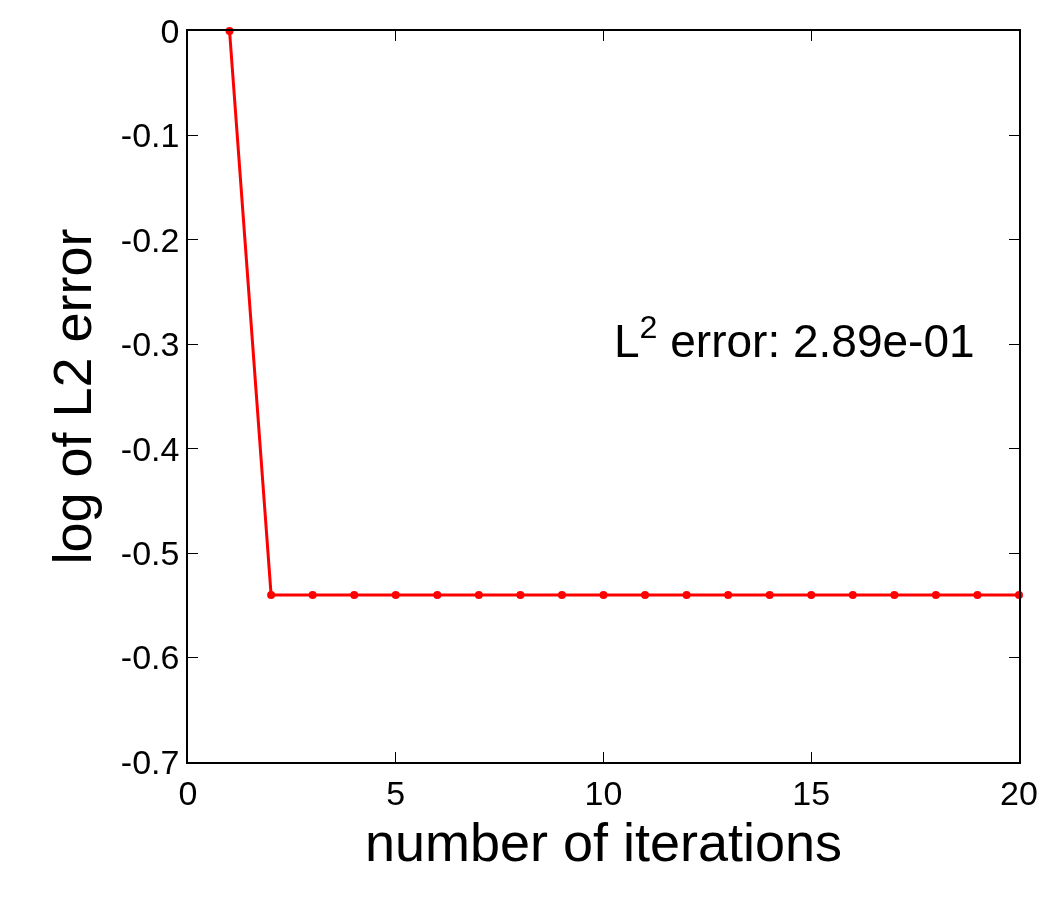 This screenshot has width=1050, height=900. Describe the element at coordinates (603, 841) in the screenshot. I see `x-axis-title: number of iterations` at that location.